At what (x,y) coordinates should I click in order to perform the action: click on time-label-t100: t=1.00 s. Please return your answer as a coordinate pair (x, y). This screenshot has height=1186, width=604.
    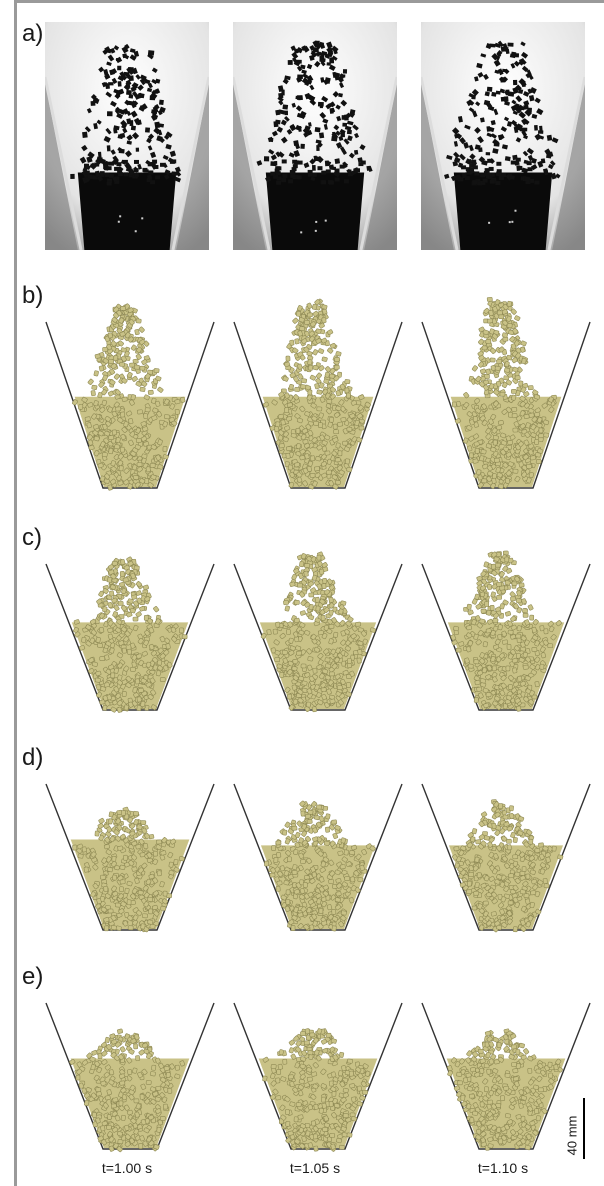
    Looking at the image, I should click on (127, 1168).